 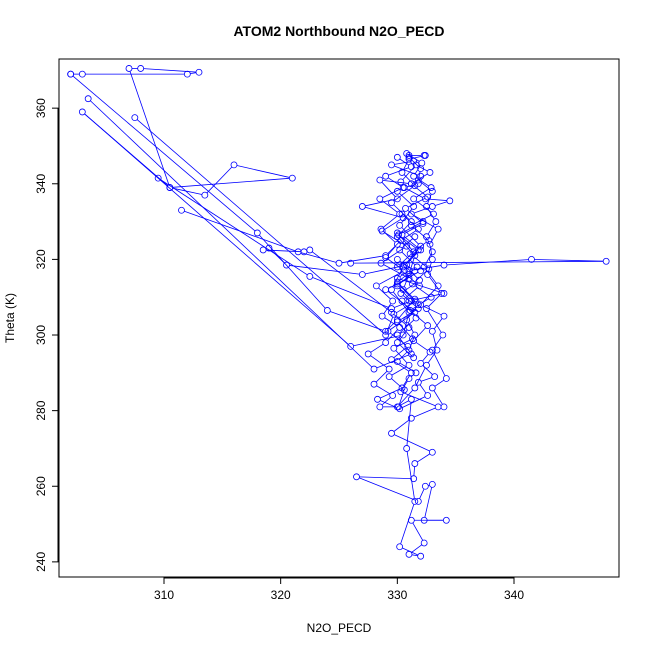 I want to click on x-axis: 310 320 330 340, so click(x=339, y=589).